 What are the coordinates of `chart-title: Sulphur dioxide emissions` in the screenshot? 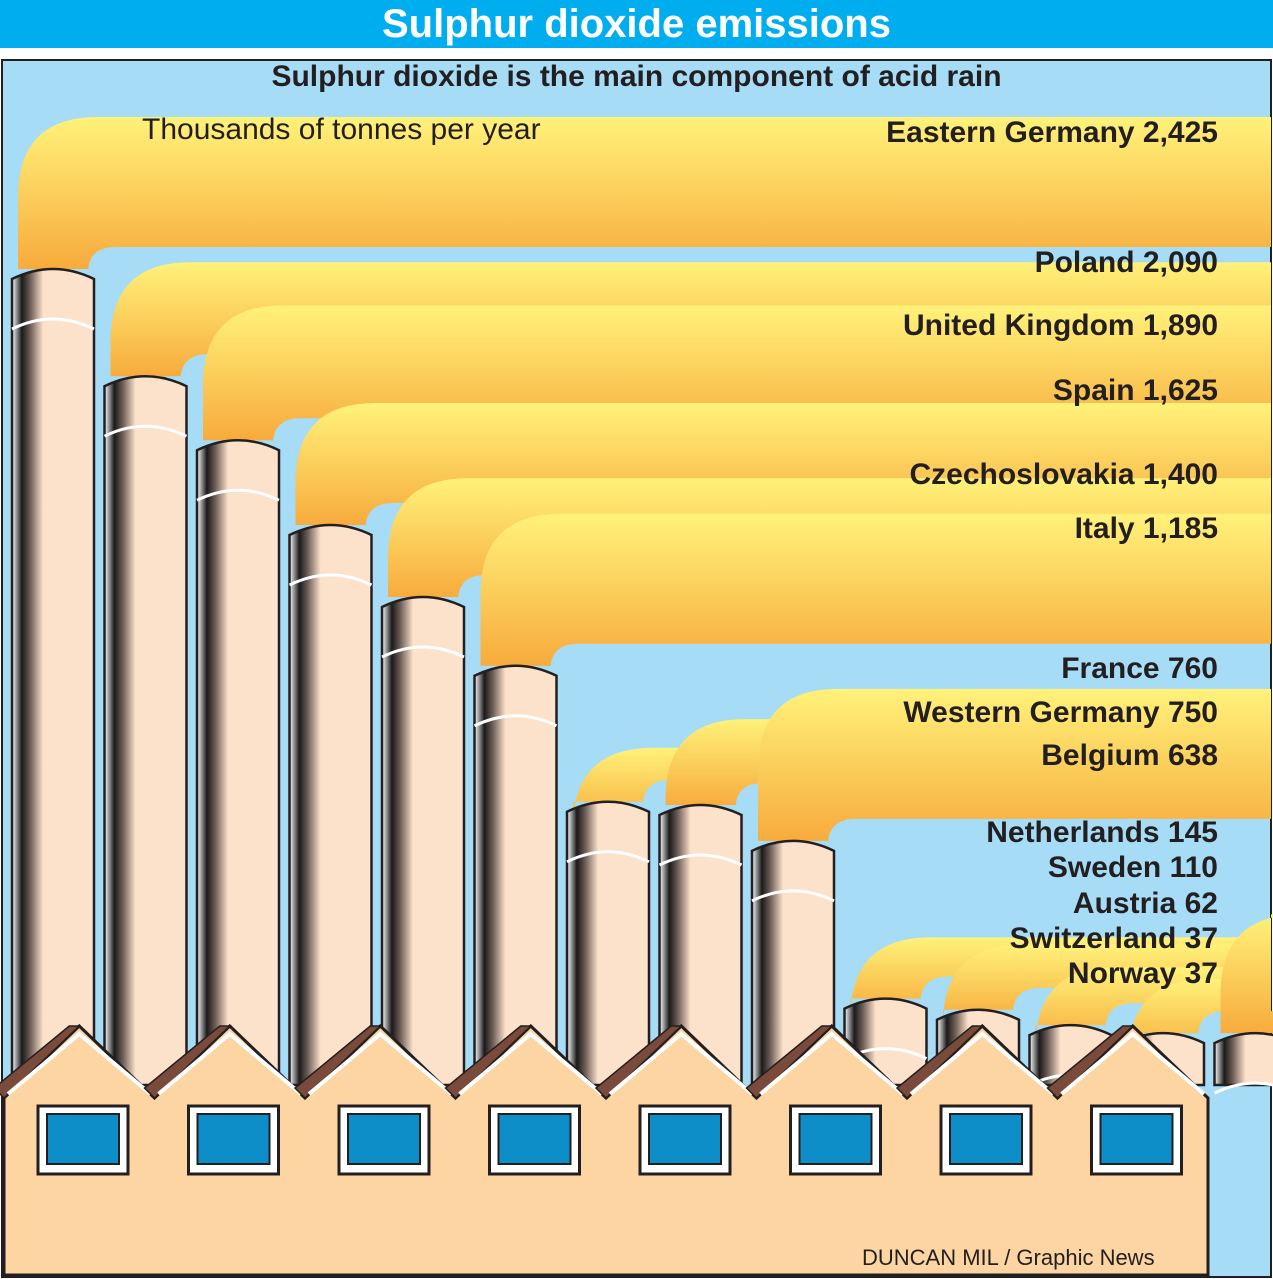 It's located at (636, 24).